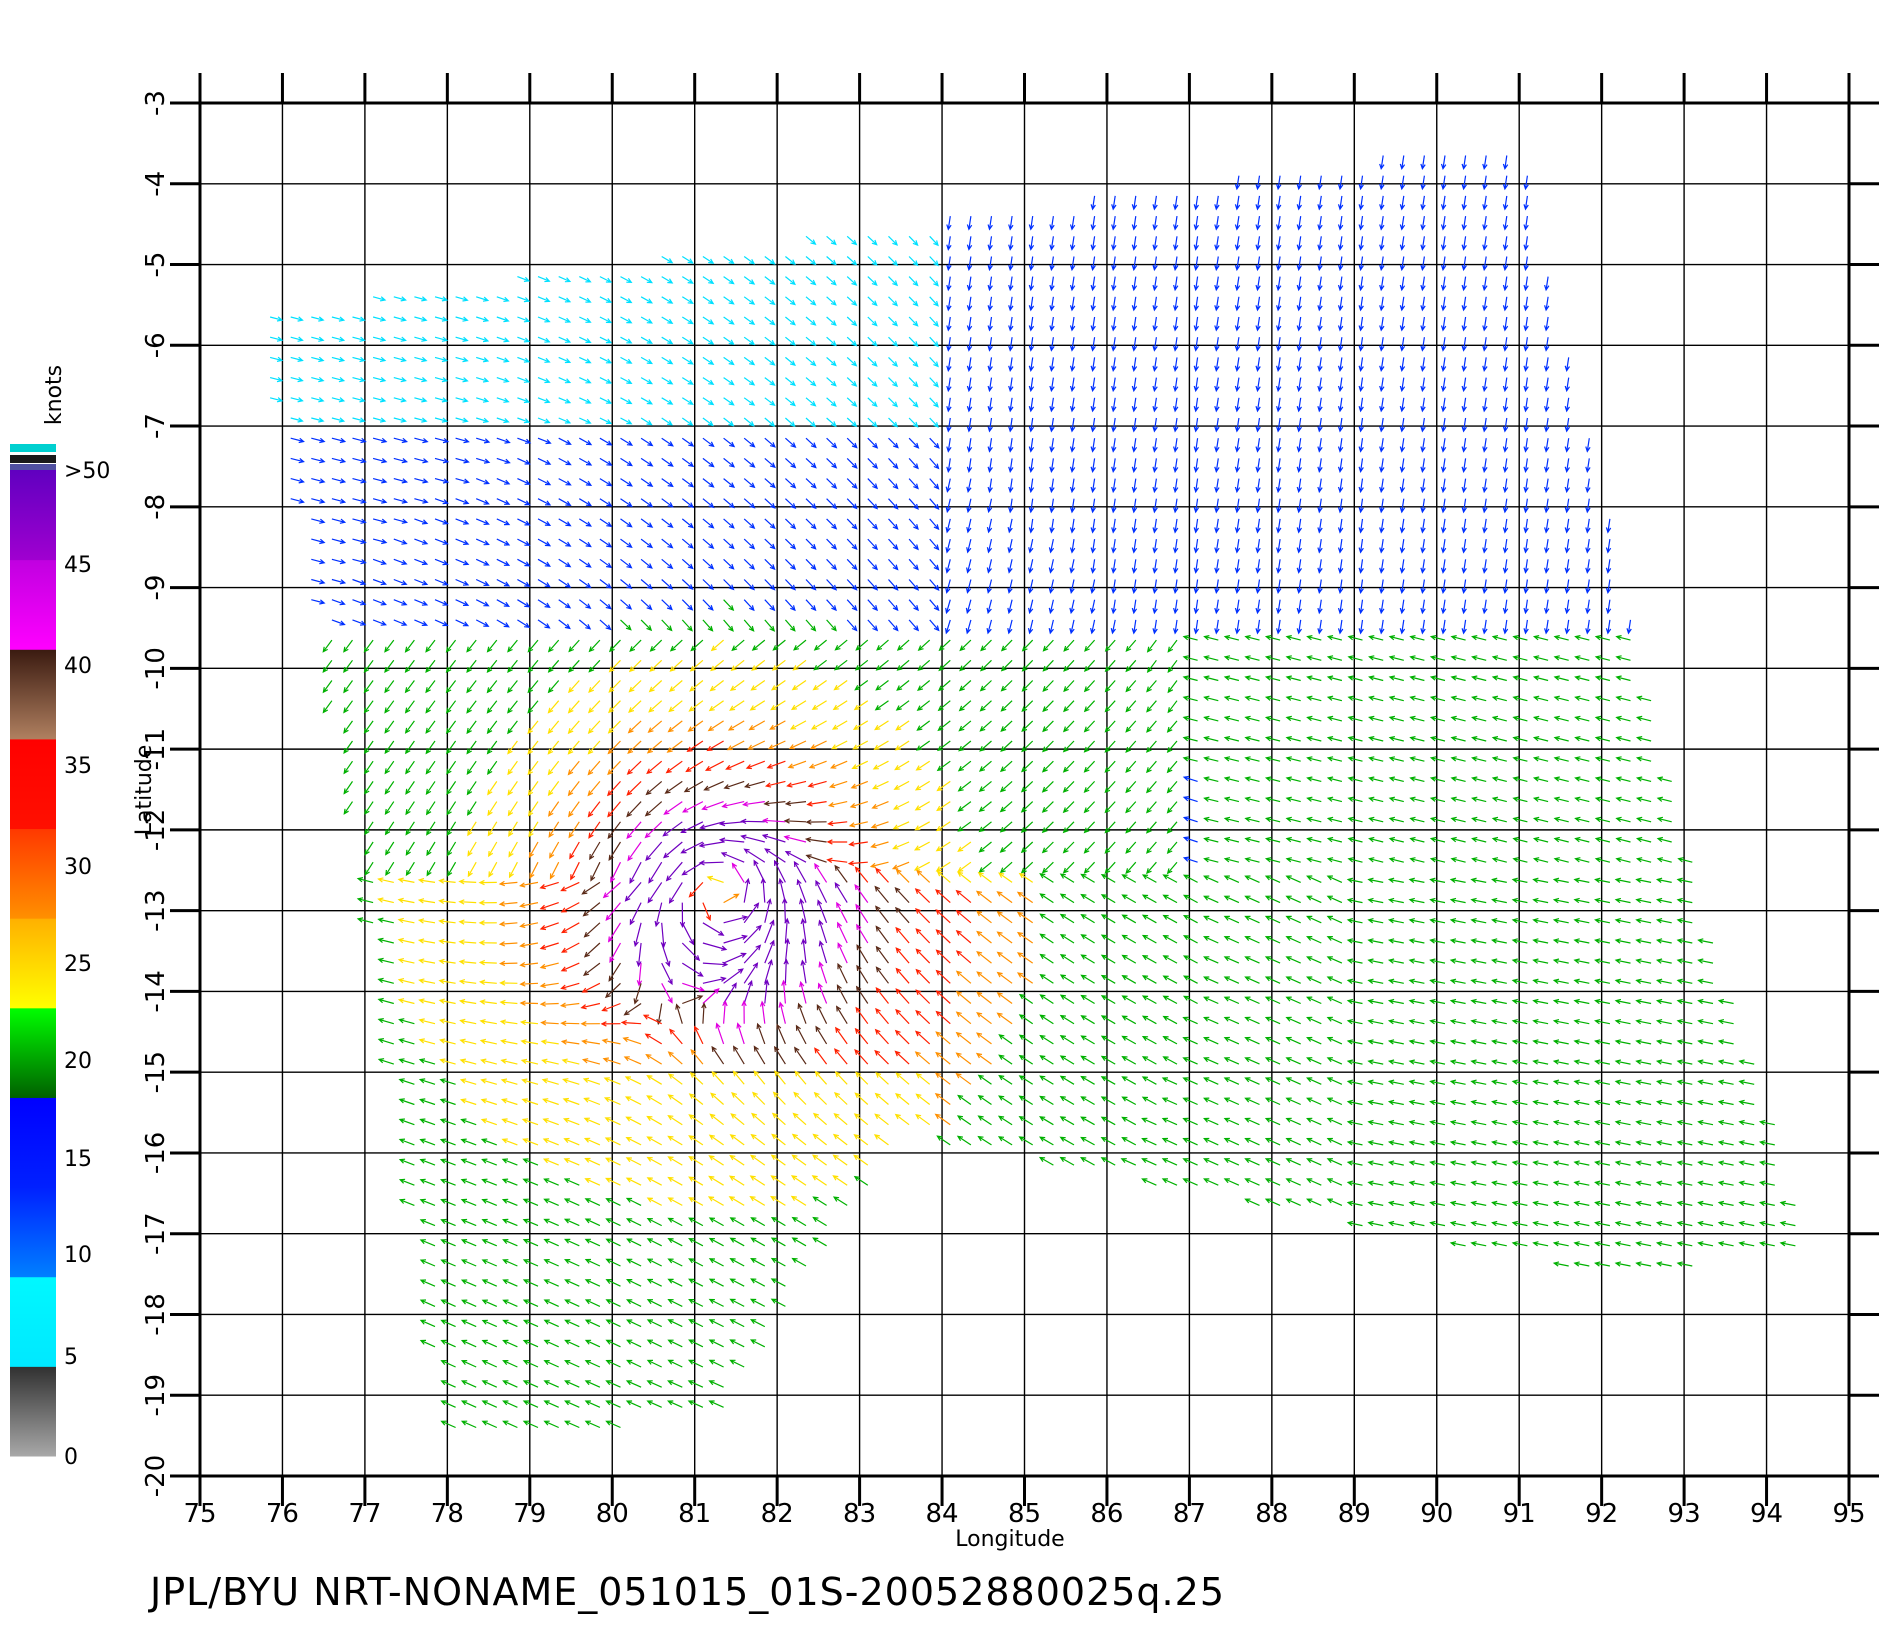  What do you see at coordinates (942, 1514) in the screenshot?
I see `x-tick-label: 84` at bounding box center [942, 1514].